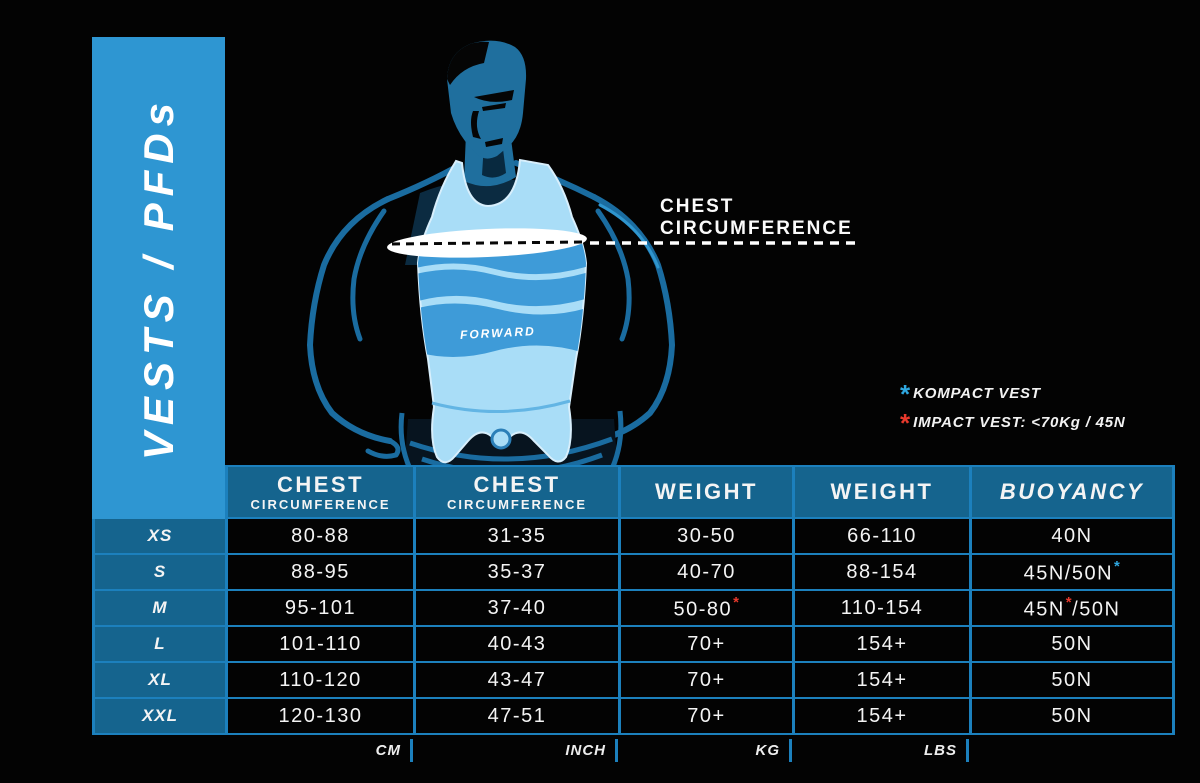 The height and width of the screenshot is (783, 1200). I want to click on cell-inch: 43-47, so click(517, 680).